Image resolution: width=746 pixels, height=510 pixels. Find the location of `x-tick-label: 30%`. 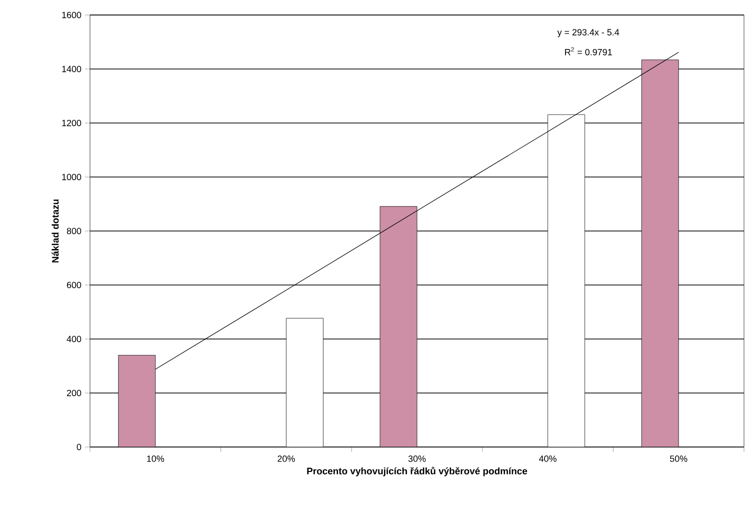

x-tick-label: 30% is located at coordinates (417, 459).